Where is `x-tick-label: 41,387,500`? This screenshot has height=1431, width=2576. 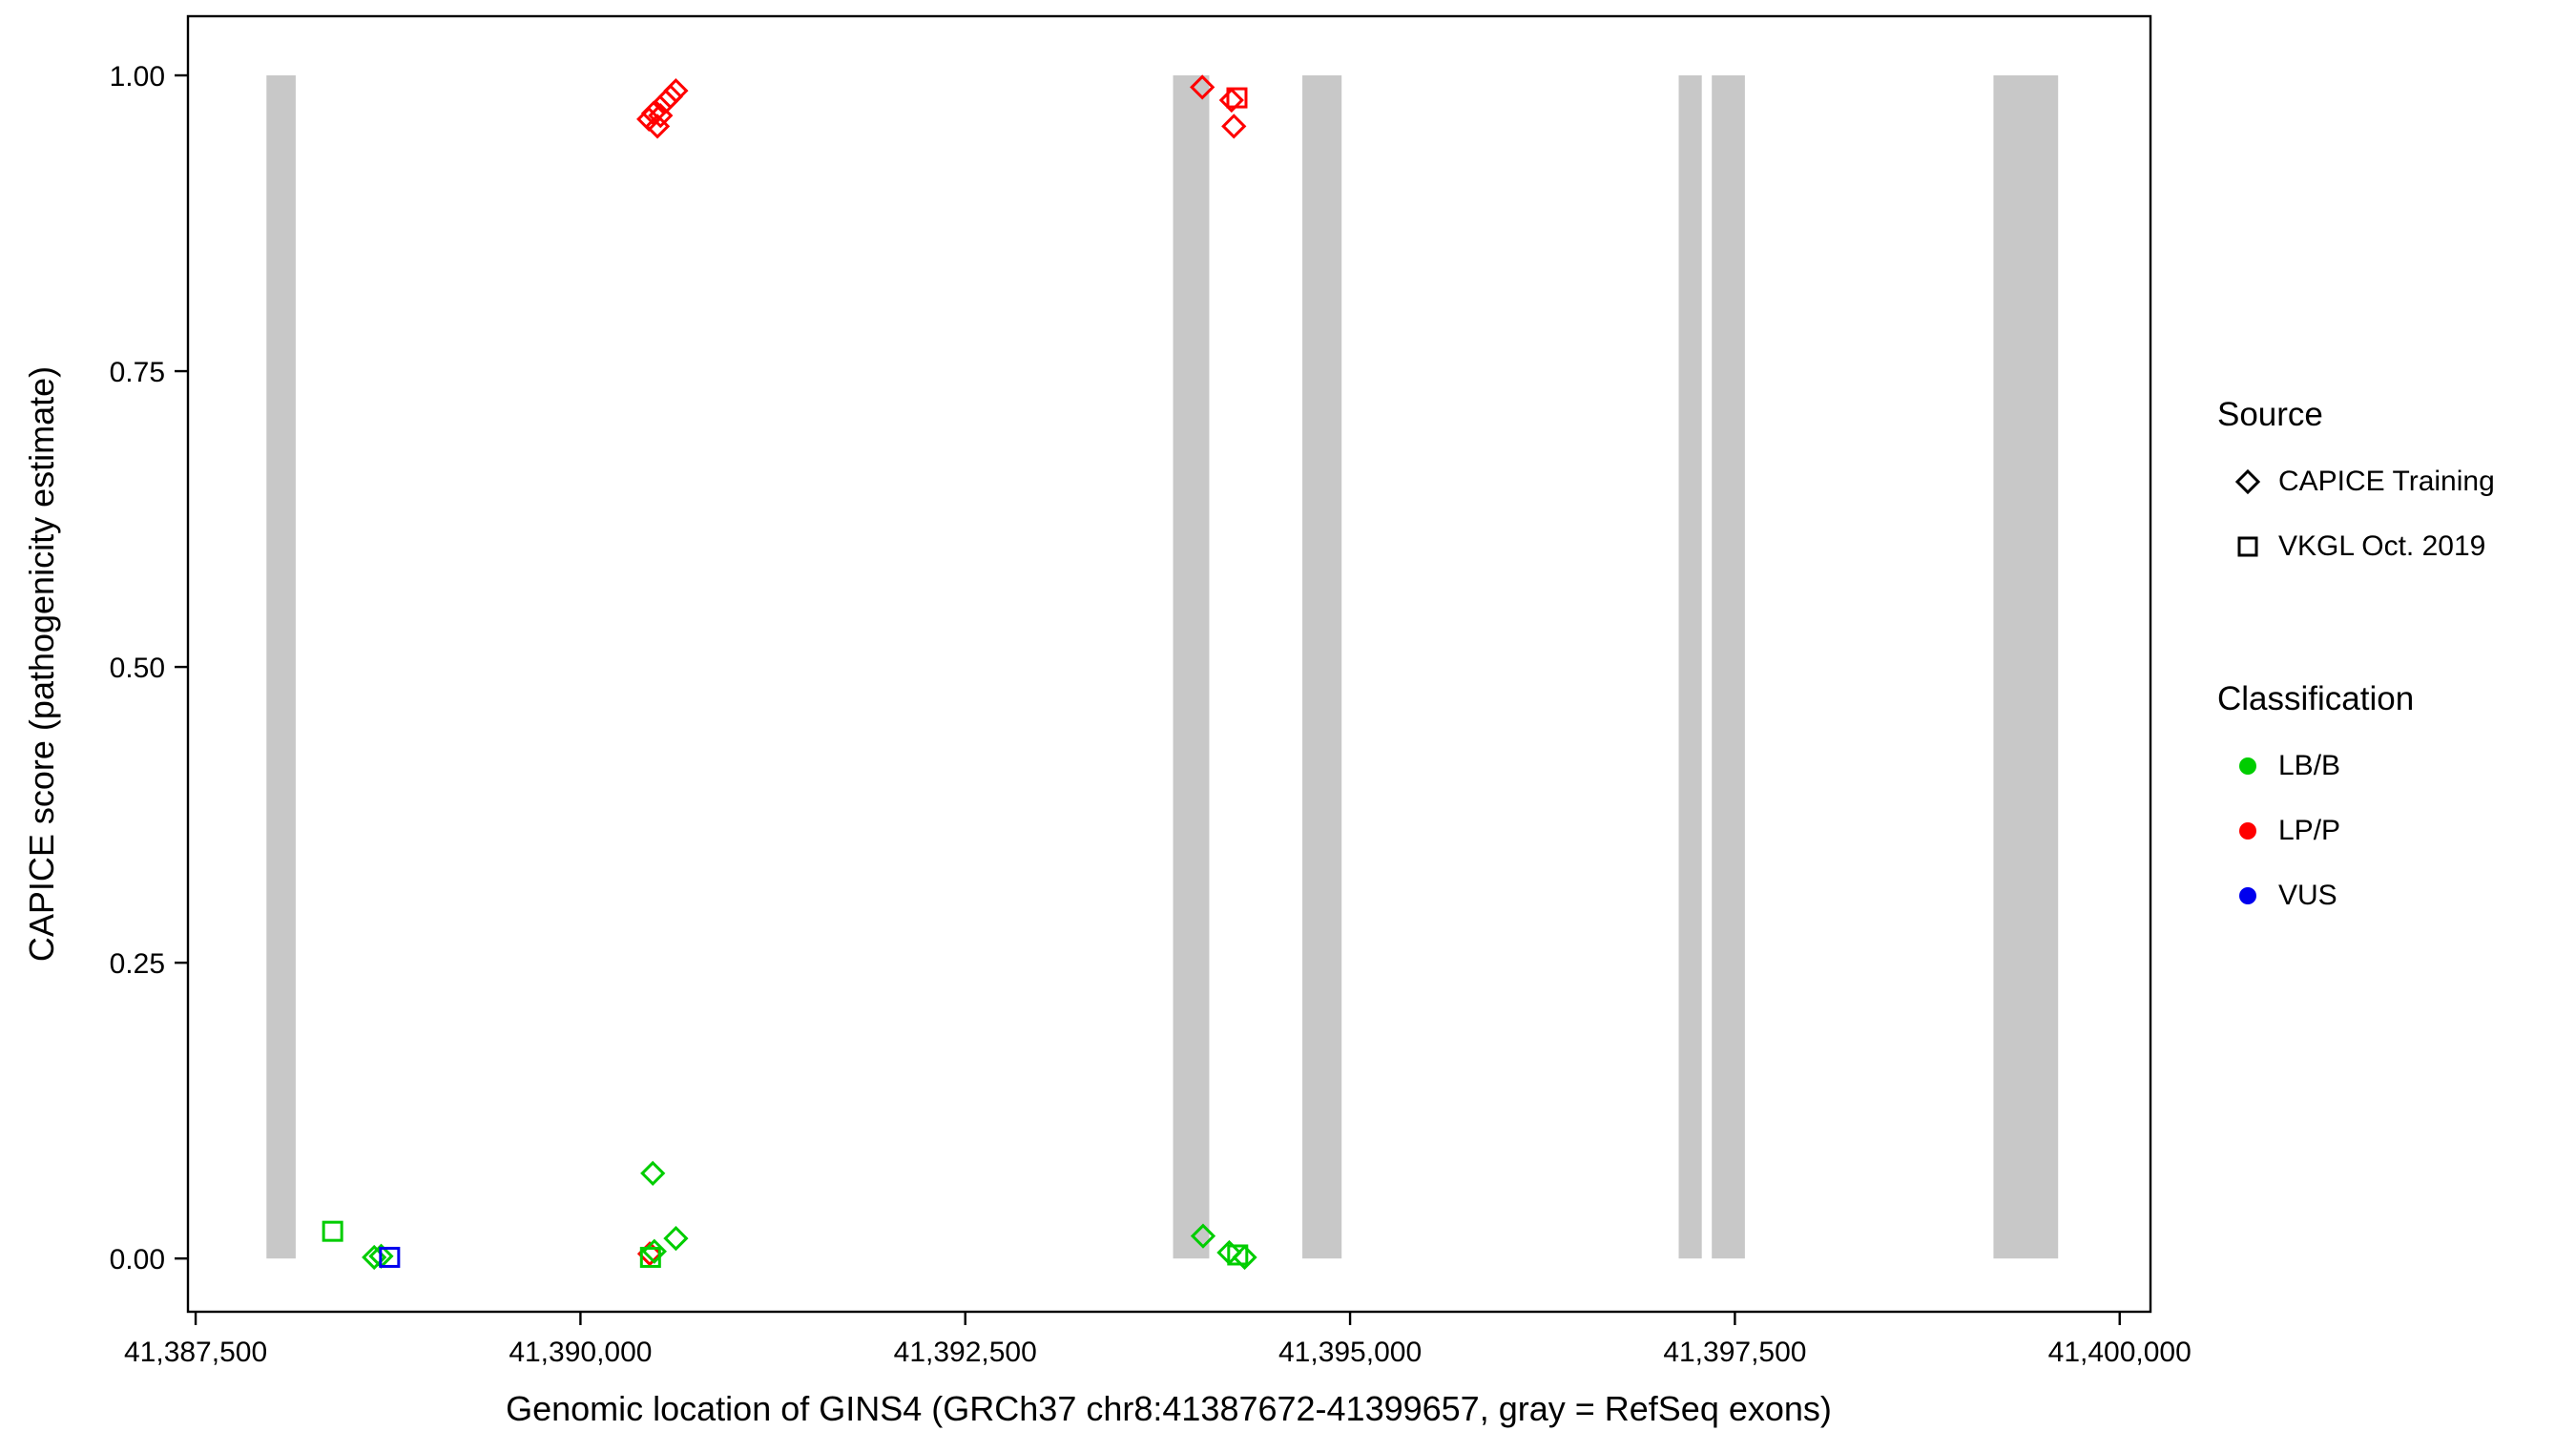 x-tick-label: 41,387,500 is located at coordinates (195, 1353).